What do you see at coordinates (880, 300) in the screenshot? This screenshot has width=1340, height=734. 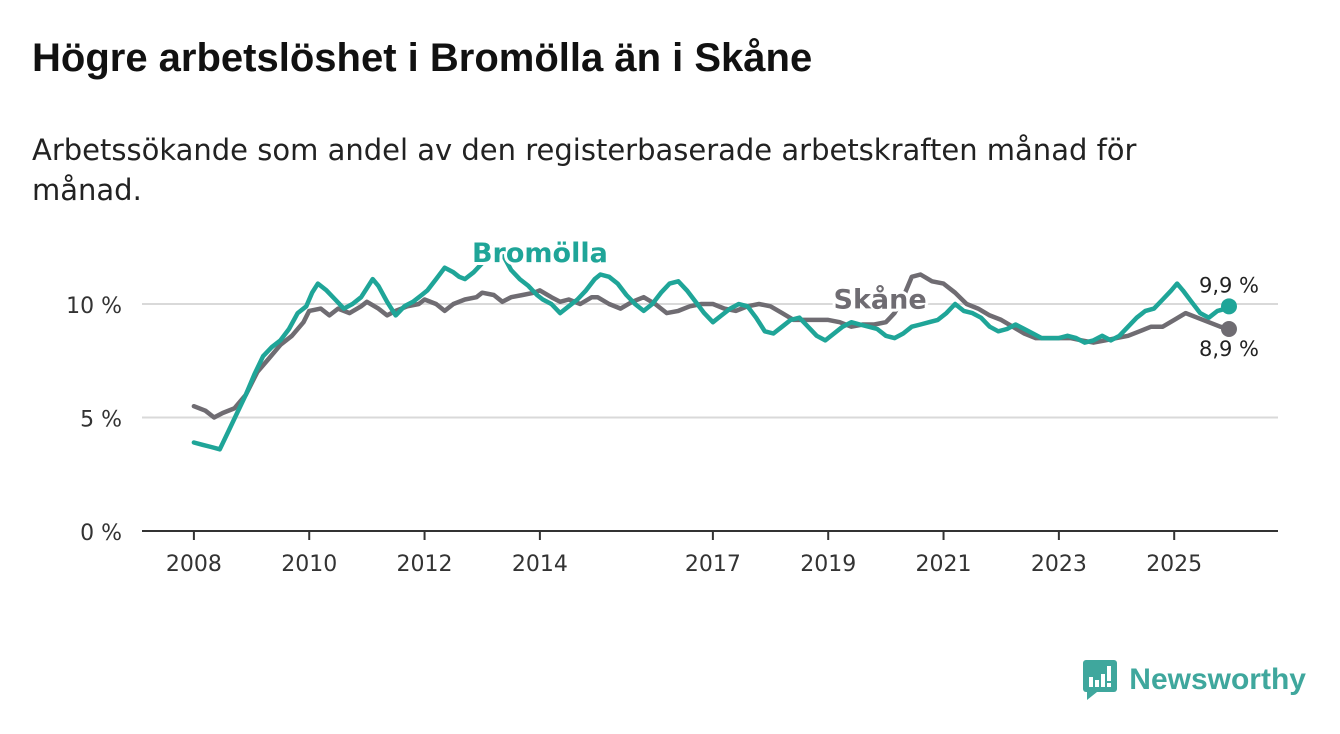 I see `series-annotation: Skåne` at bounding box center [880, 300].